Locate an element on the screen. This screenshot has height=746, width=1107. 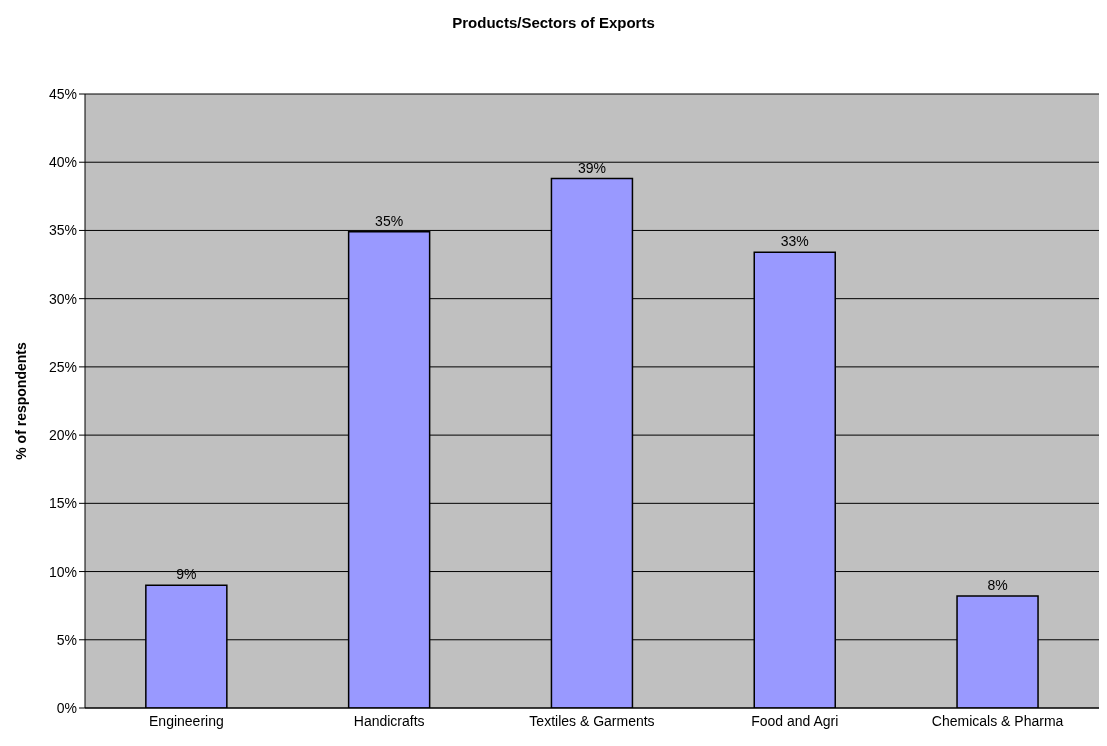
x-tick-label: Textiles & Garments is located at coordinates (592, 720).